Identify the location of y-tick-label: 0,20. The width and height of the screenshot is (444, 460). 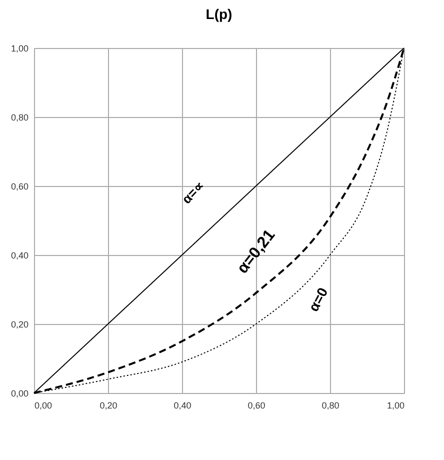
(19, 325).